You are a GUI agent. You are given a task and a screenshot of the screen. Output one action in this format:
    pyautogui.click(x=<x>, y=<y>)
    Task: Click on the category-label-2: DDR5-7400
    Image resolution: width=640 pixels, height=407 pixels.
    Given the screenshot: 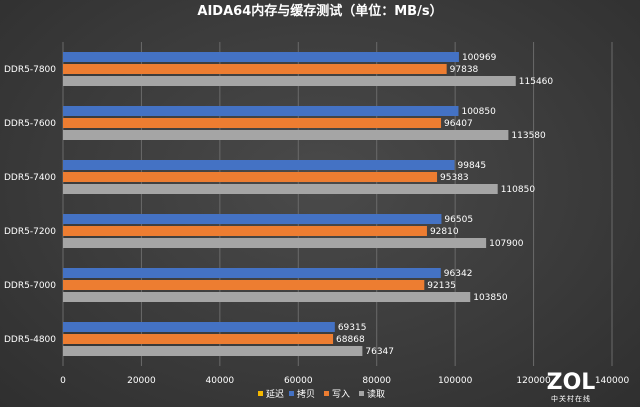 What is the action you would take?
    pyautogui.click(x=30, y=178)
    